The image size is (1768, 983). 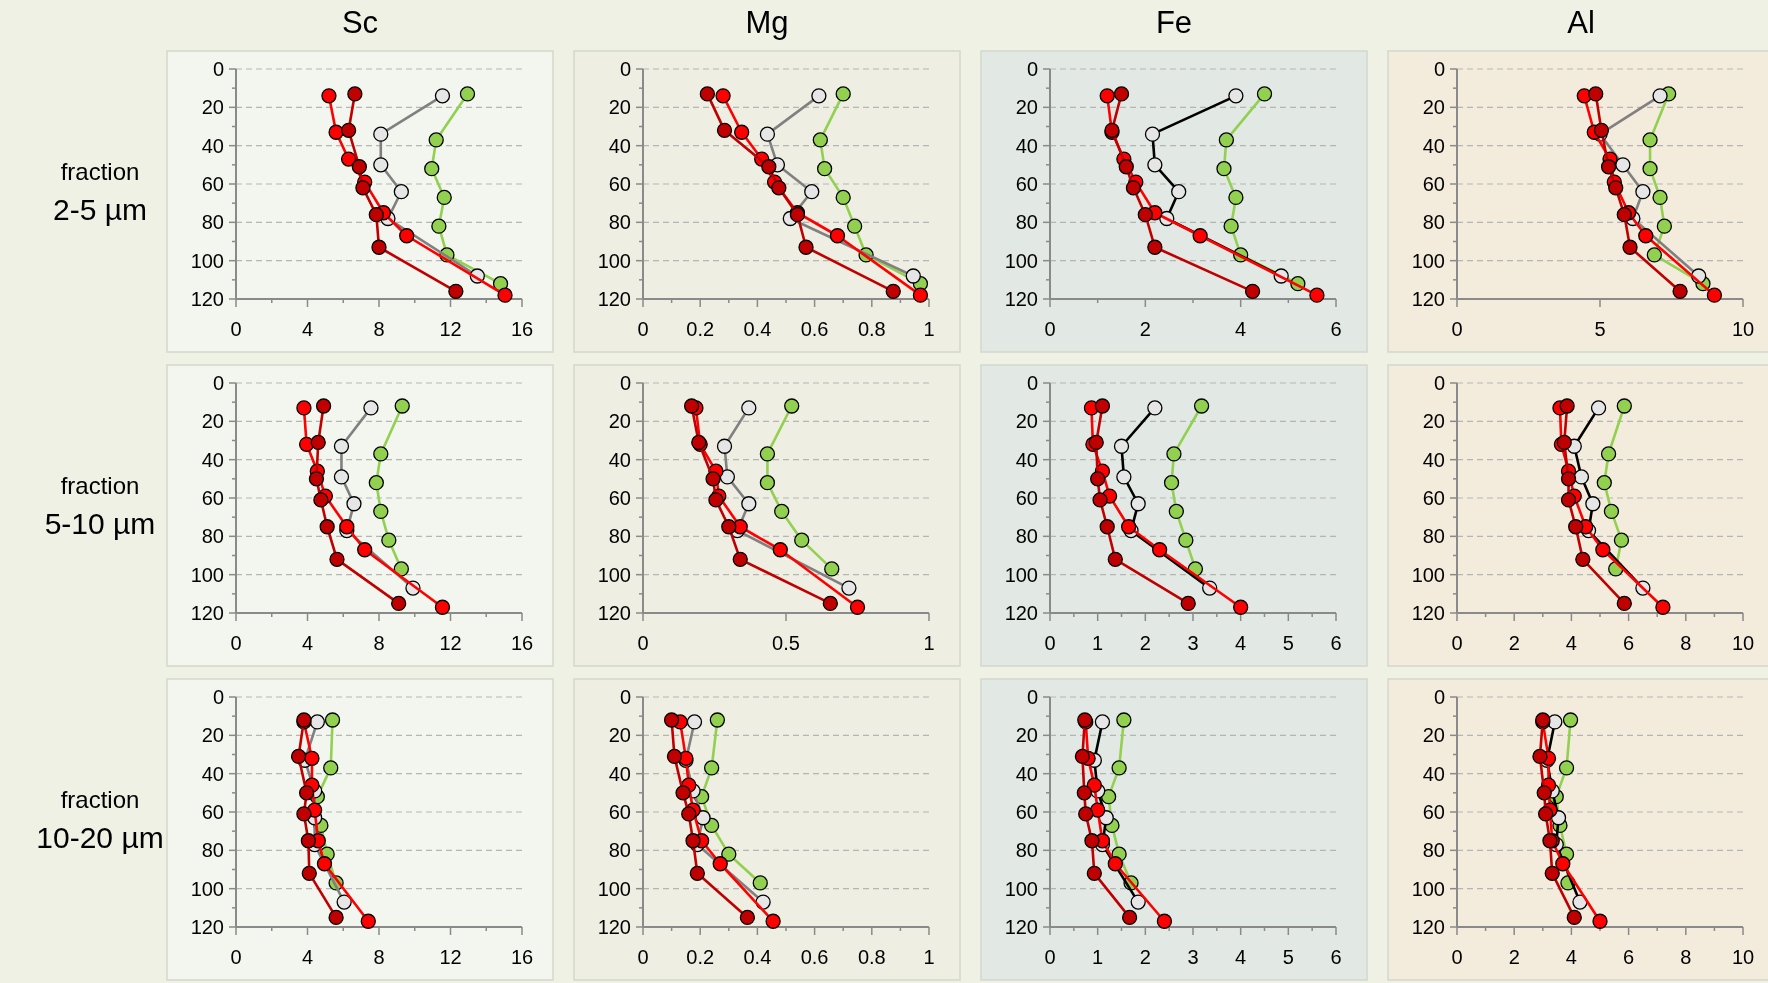 I want to click on y-axis-title: fraction 5-10 µm, so click(x=100, y=505).